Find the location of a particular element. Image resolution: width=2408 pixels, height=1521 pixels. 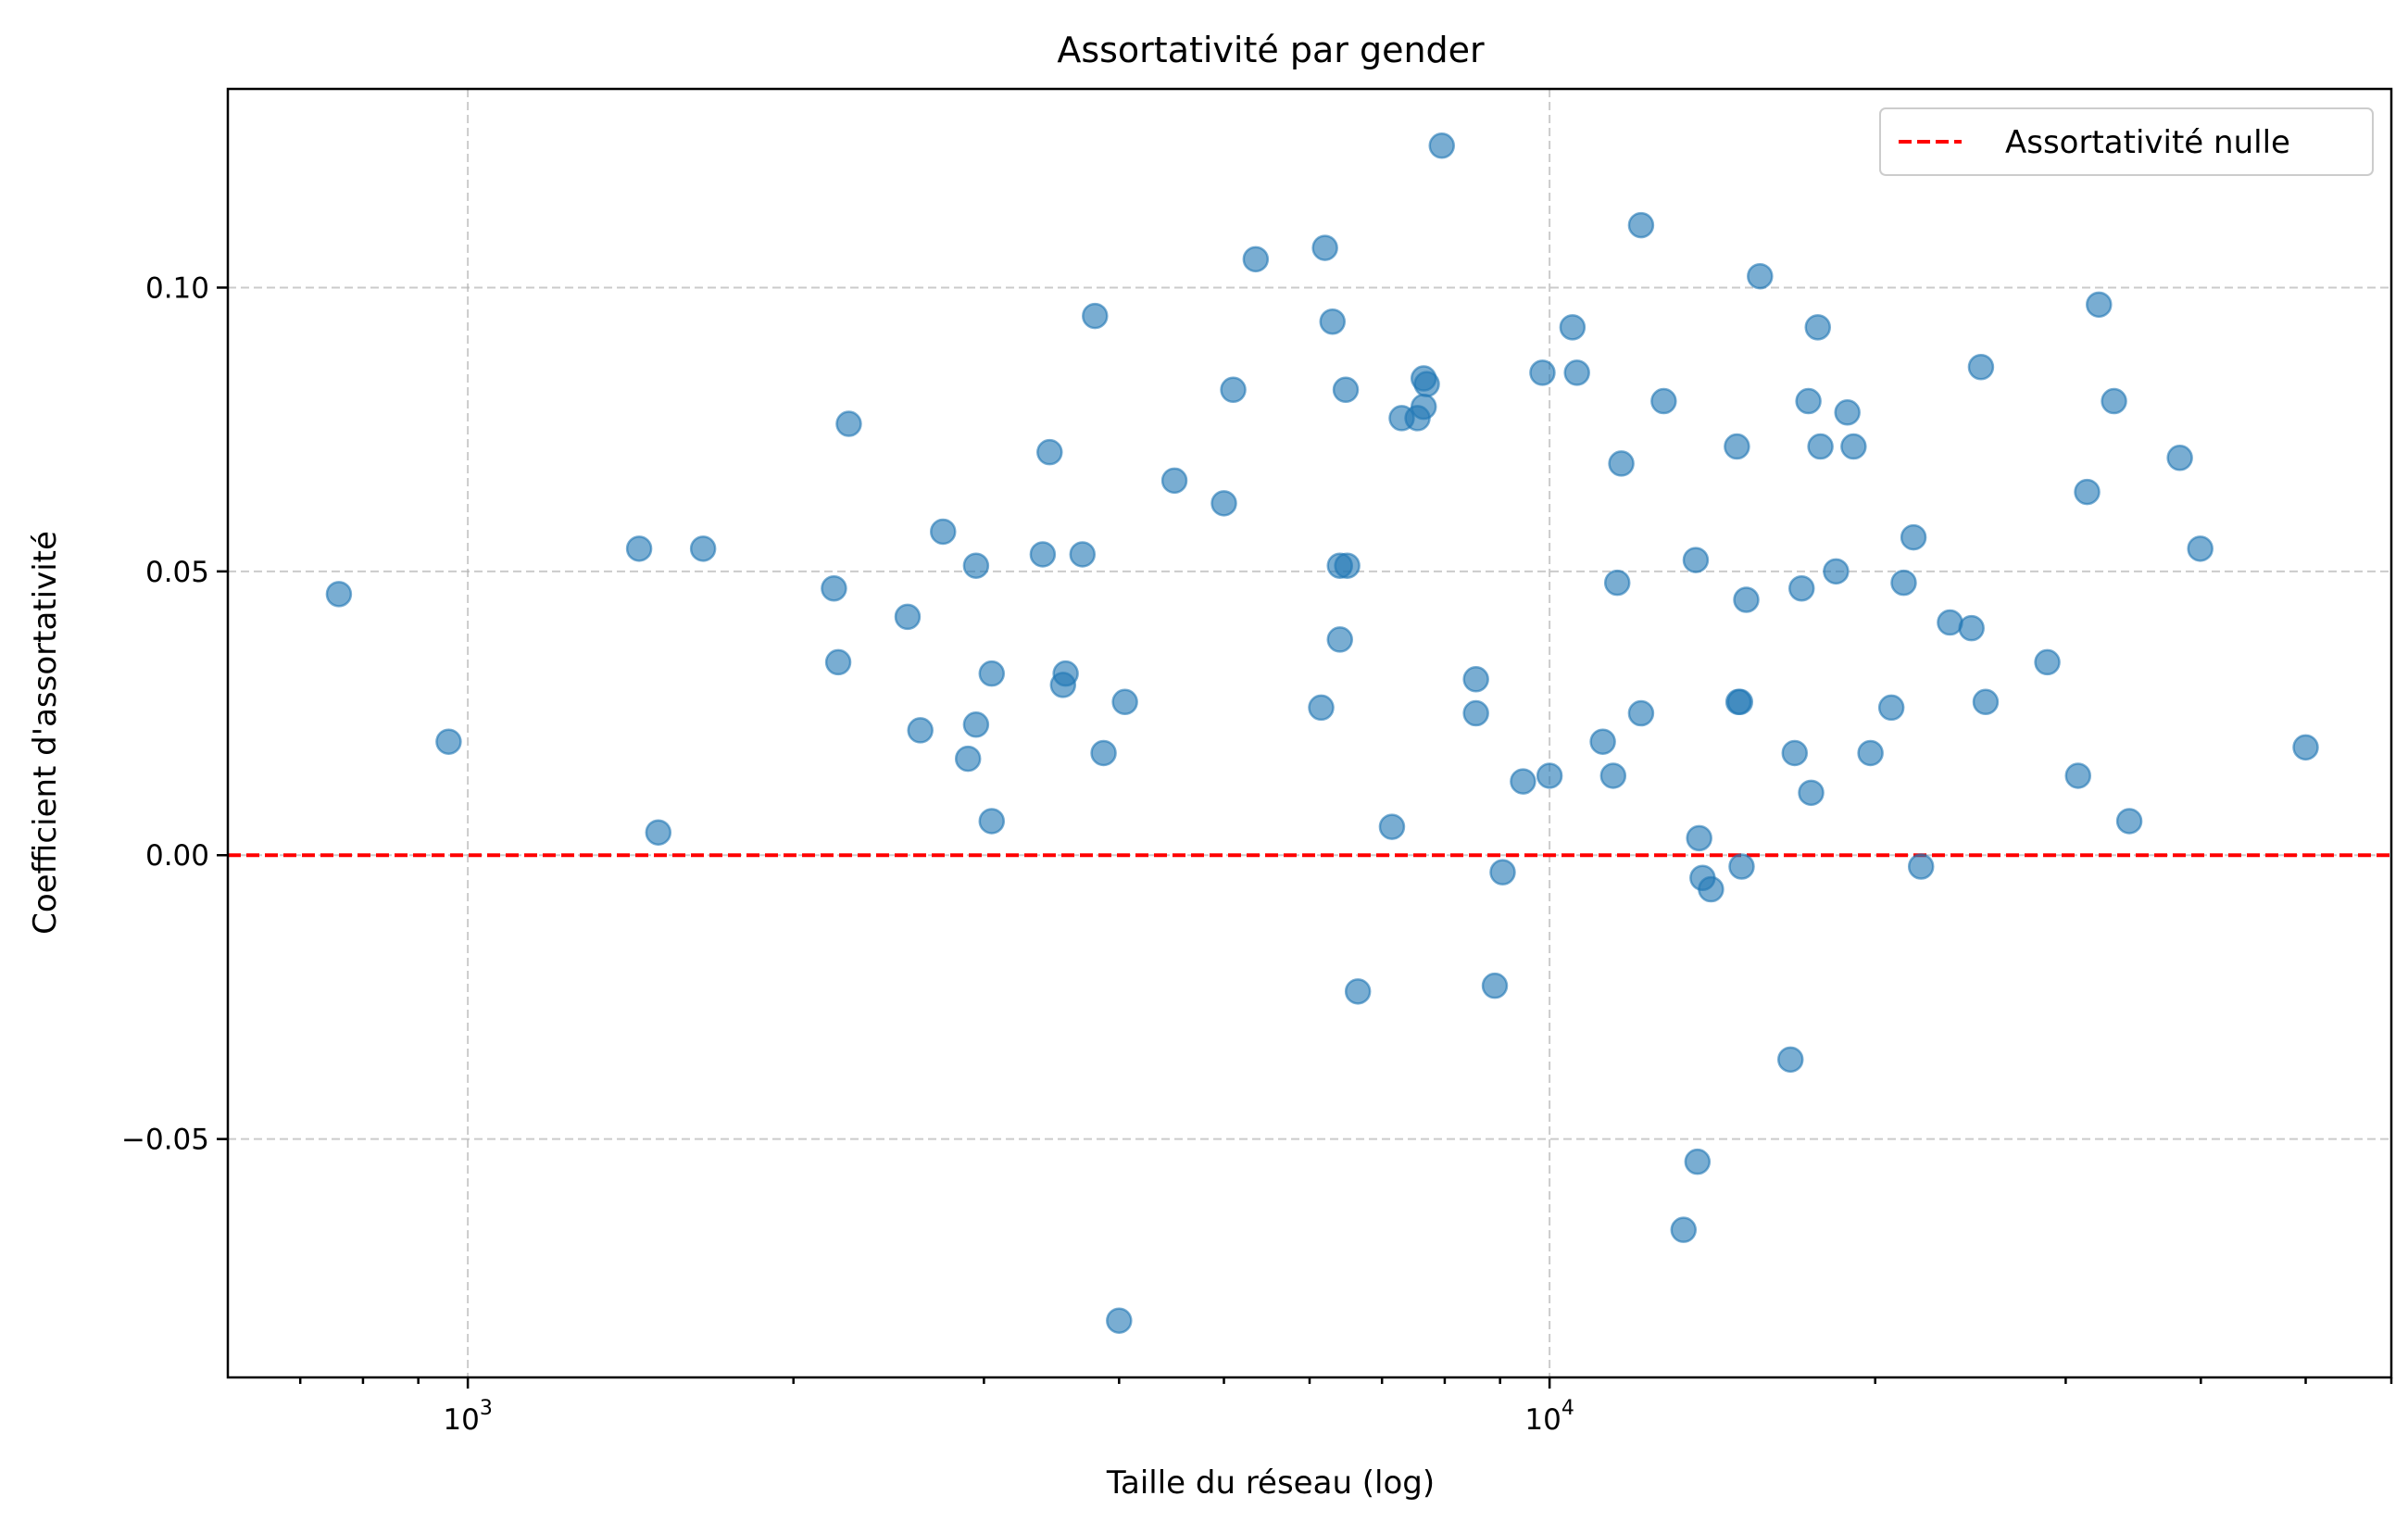

y-tick-label: 0.10 is located at coordinates (177, 288).